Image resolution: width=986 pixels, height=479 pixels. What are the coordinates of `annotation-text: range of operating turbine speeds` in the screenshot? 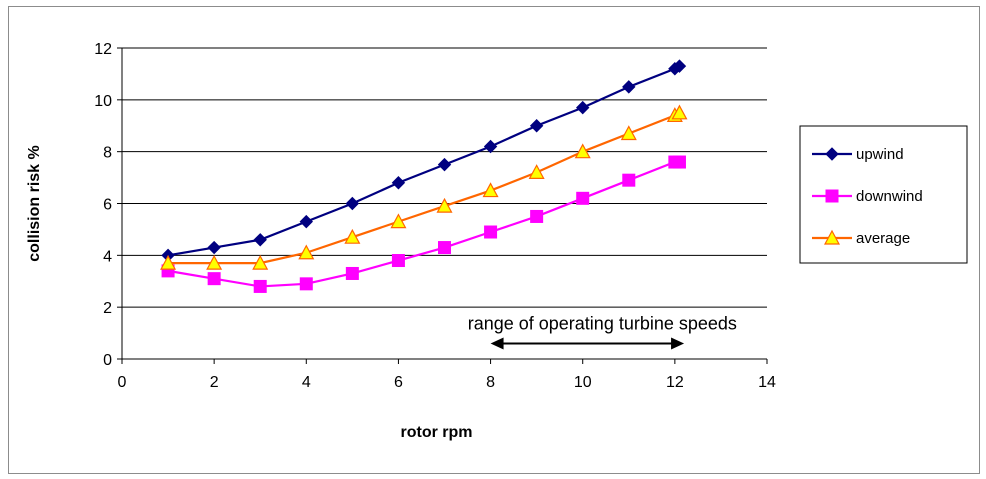 It's located at (602, 323).